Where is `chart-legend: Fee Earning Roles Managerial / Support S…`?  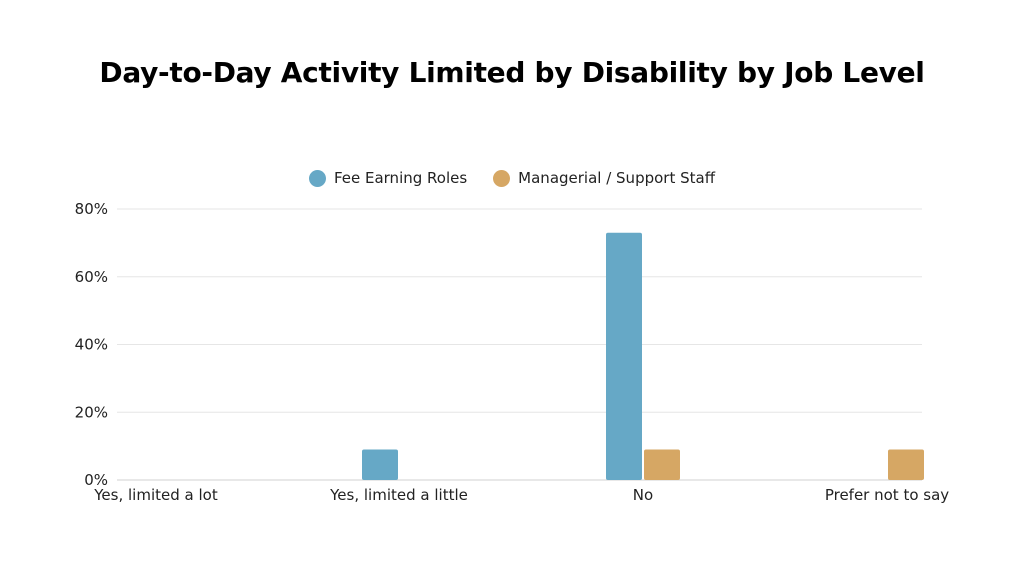 chart-legend: Fee Earning Roles Managerial / Support S… is located at coordinates (512, 178).